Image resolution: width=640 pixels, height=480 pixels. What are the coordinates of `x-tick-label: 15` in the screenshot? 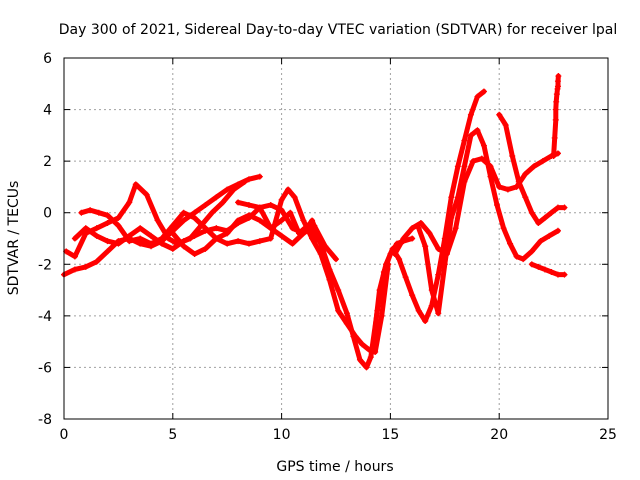 It's located at (390, 435).